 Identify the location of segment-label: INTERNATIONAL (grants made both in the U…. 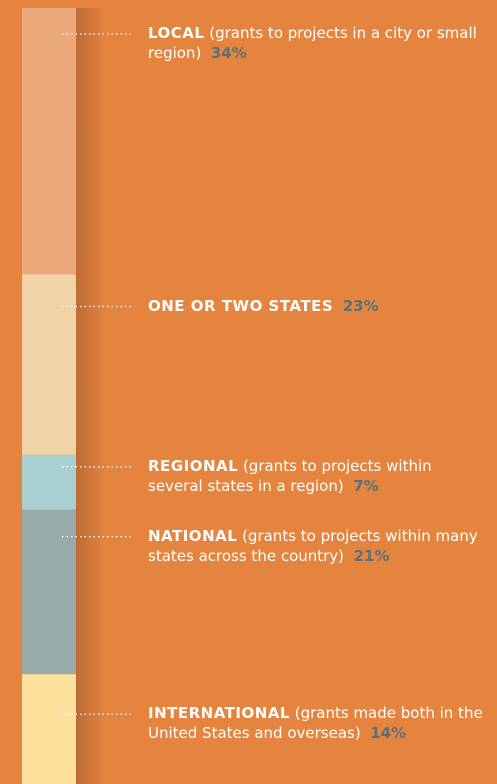
(318, 723).